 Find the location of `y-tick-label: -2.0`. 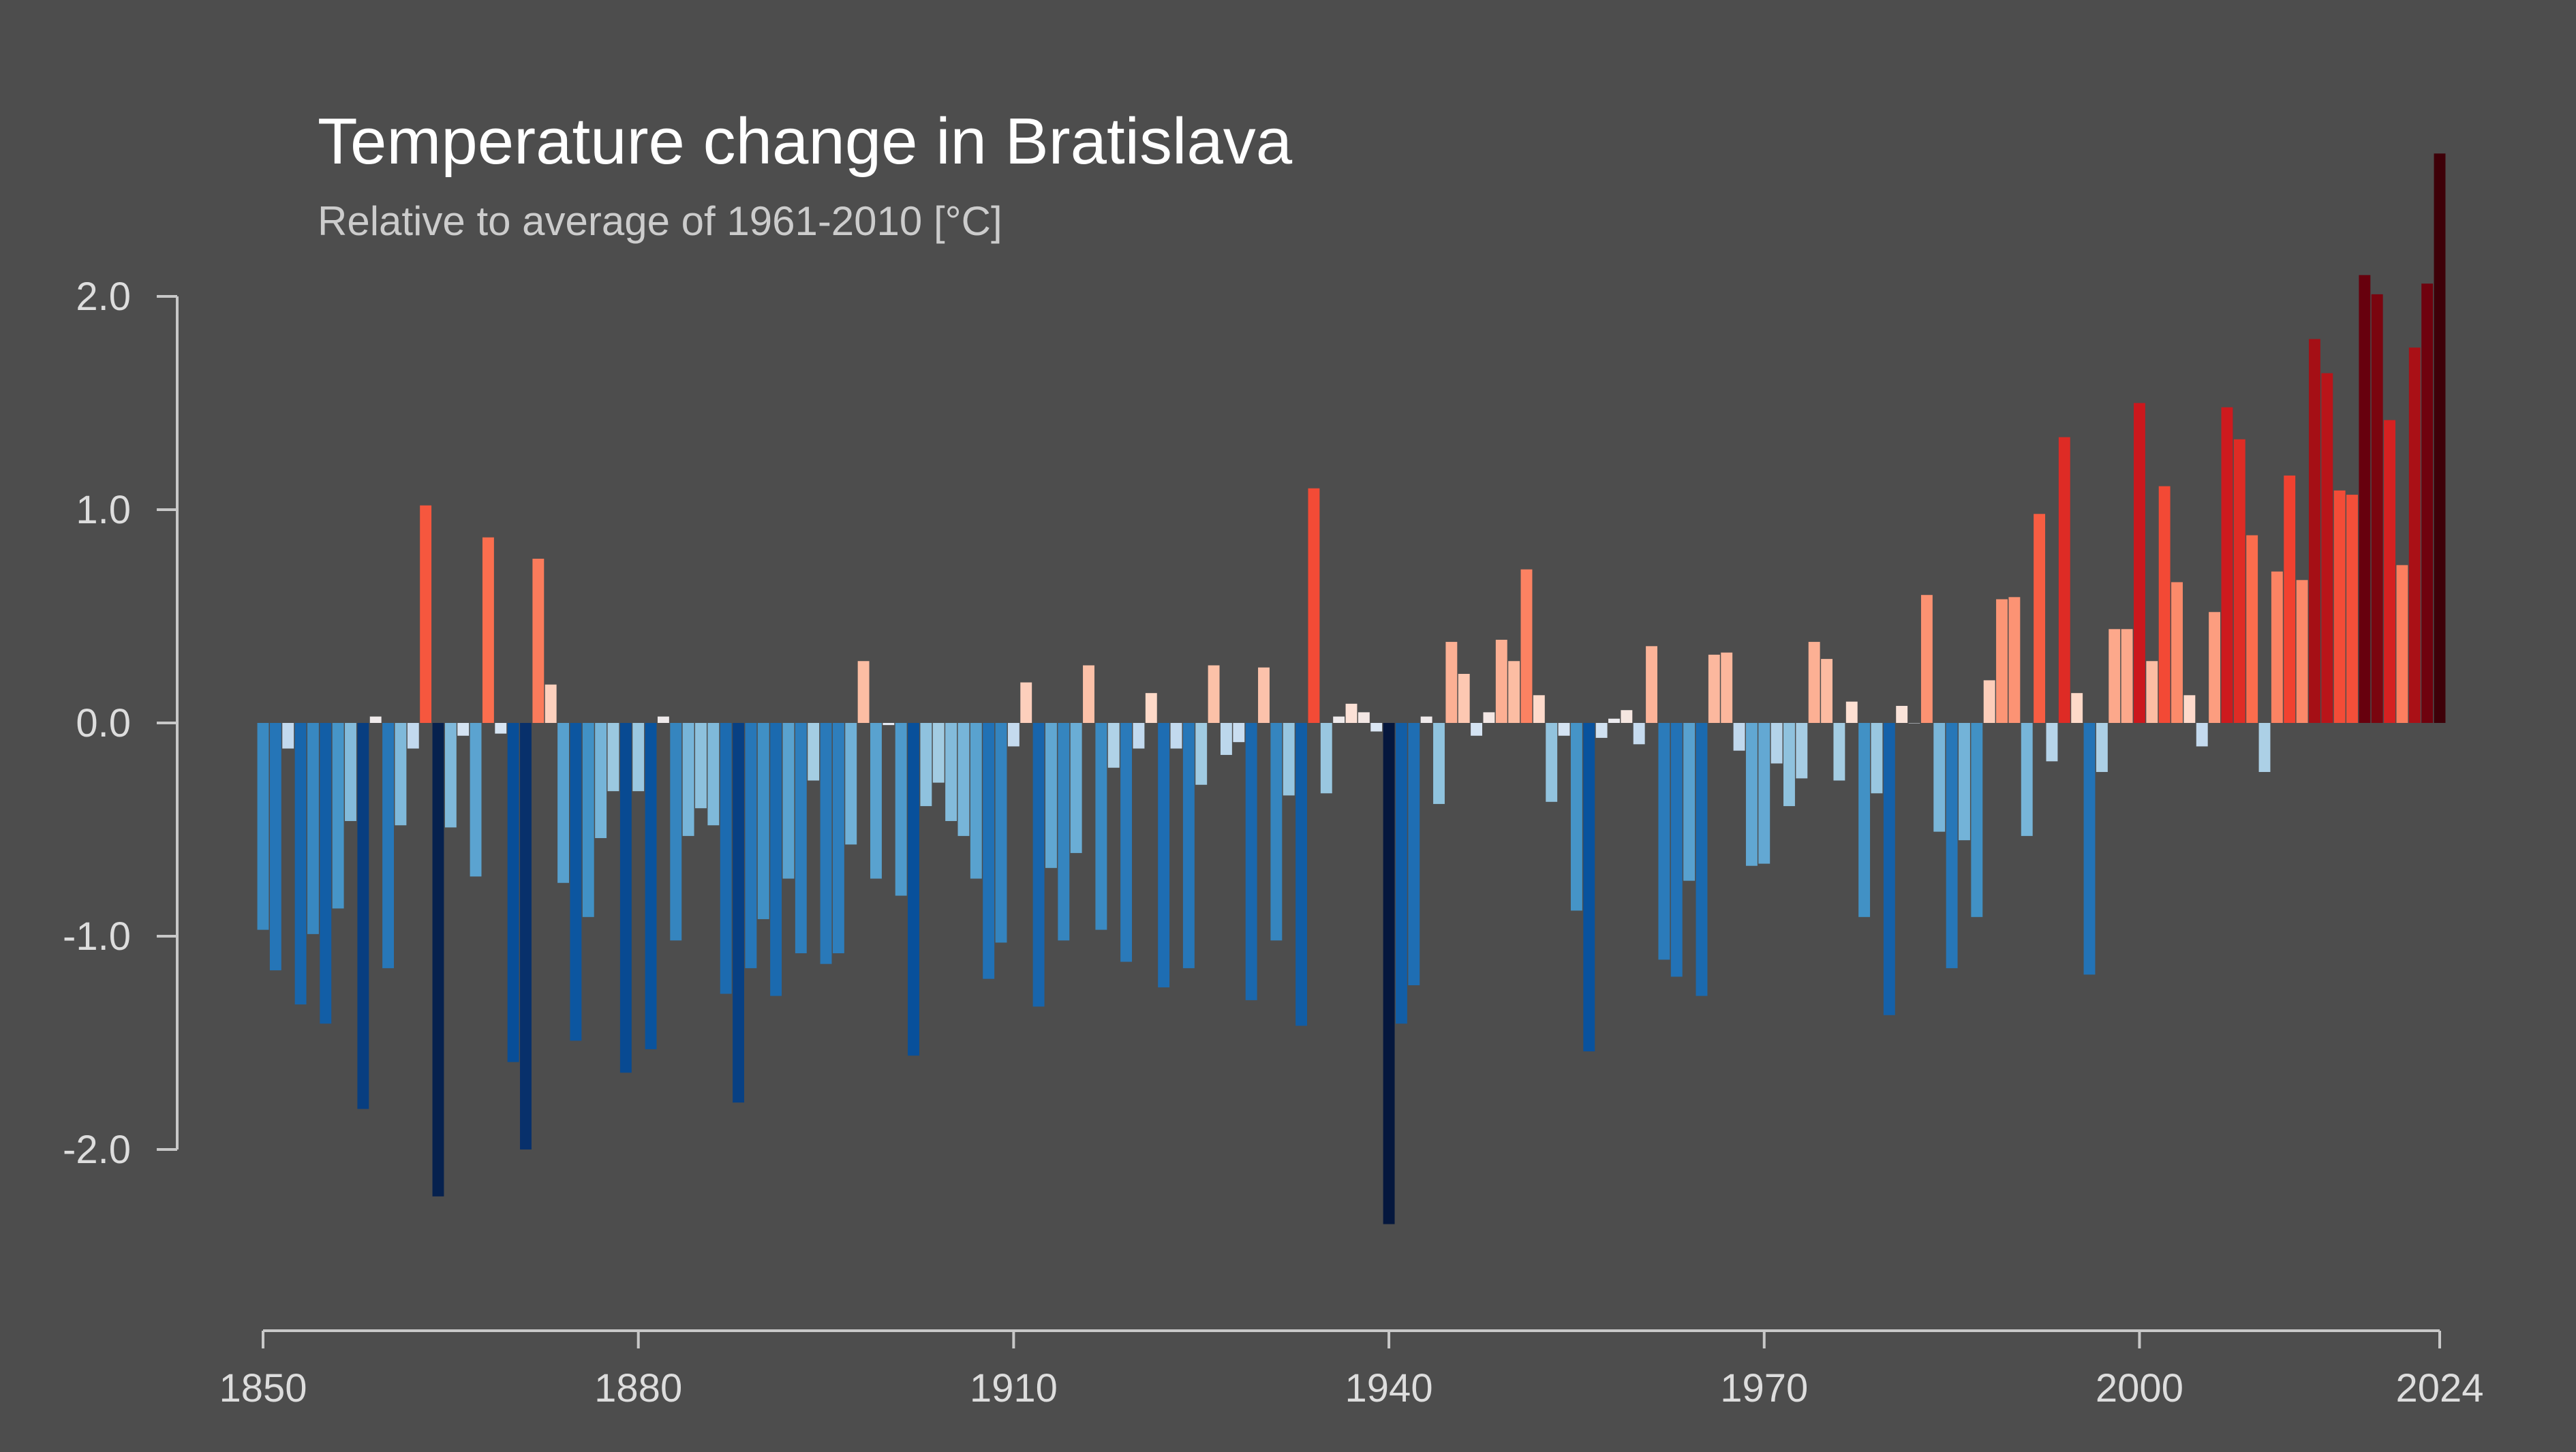

y-tick-label: -2.0 is located at coordinates (97, 1150).